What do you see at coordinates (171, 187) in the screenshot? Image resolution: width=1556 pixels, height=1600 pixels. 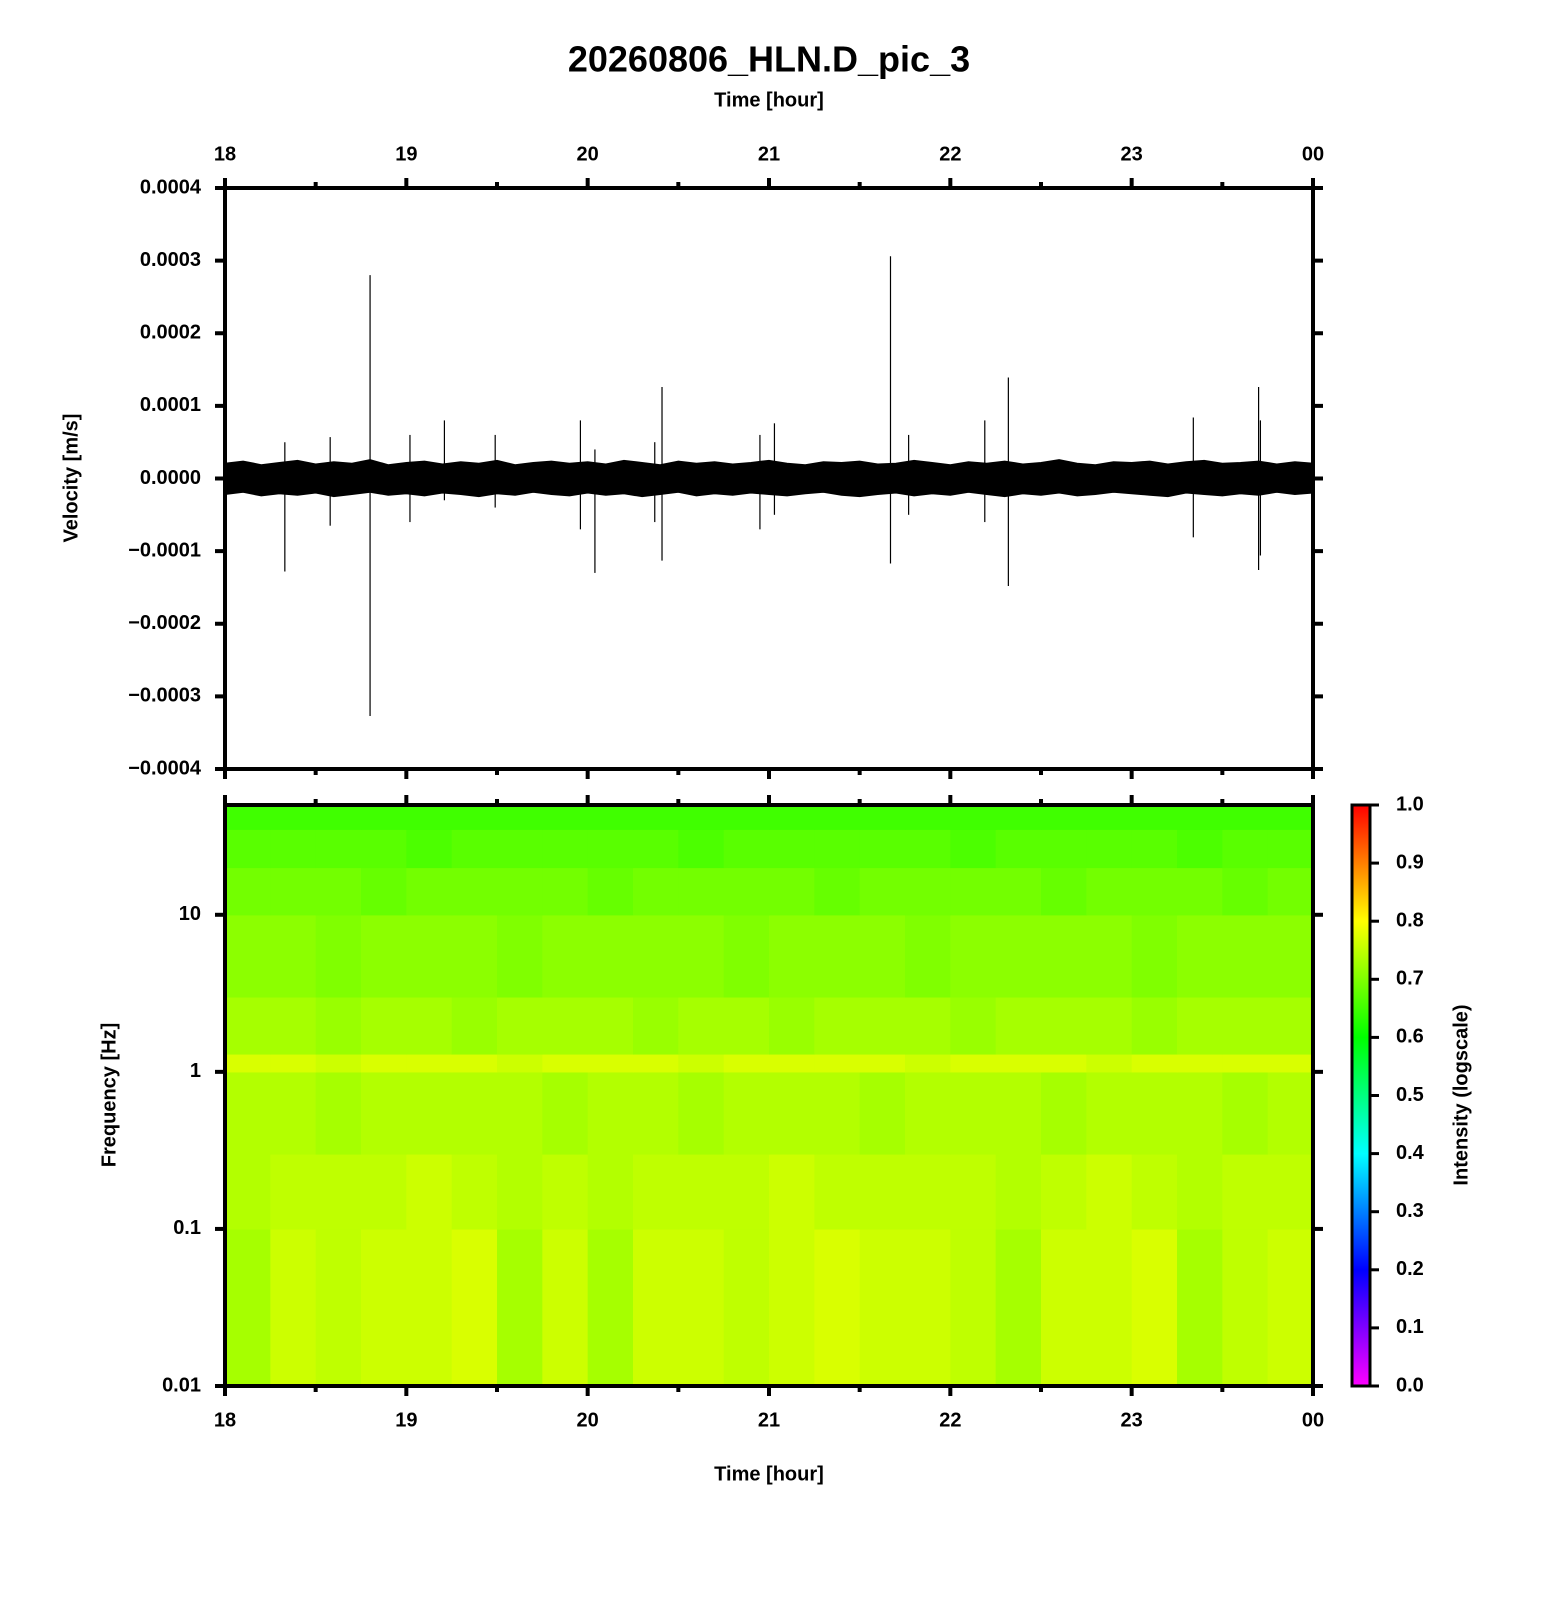 I see `y-tick-label: 0.0004` at bounding box center [171, 187].